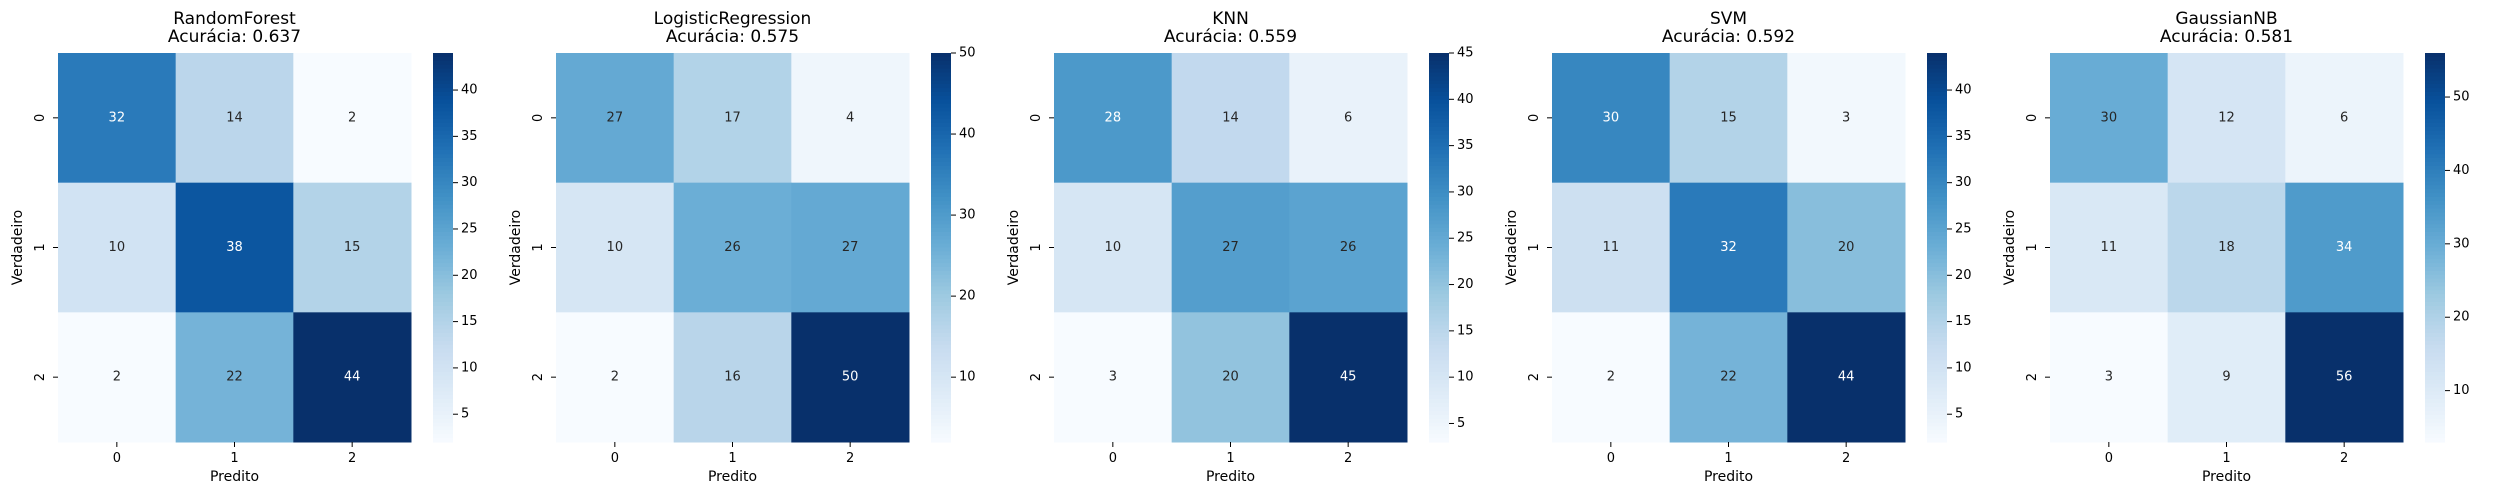  I want to click on panel-3-title: KNN, so click(1230, 19).